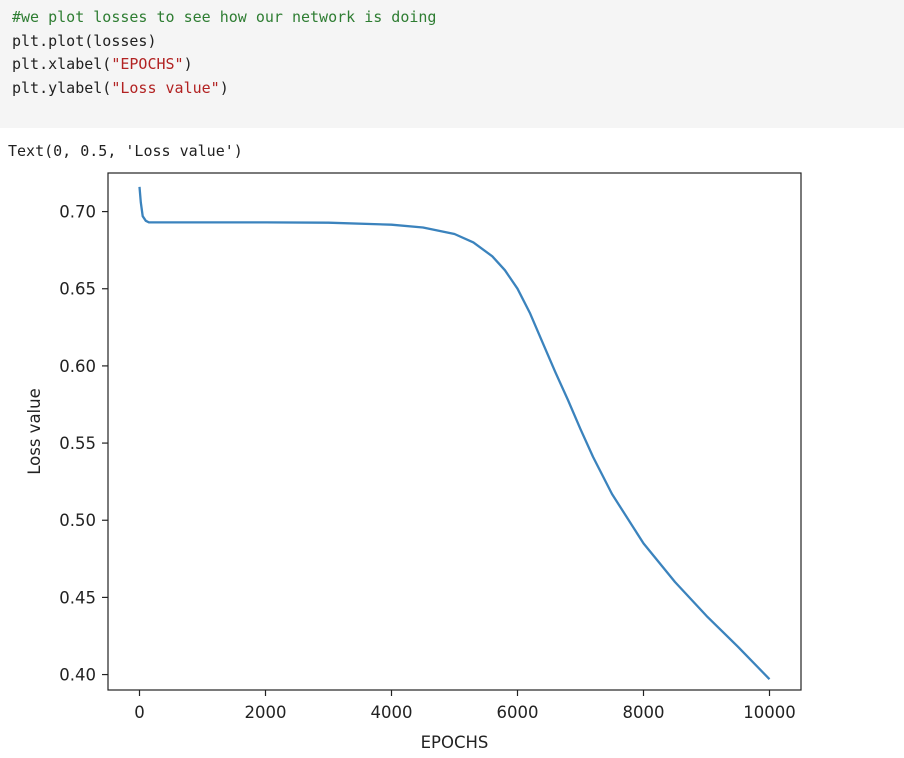 This screenshot has width=904, height=758. What do you see at coordinates (266, 712) in the screenshot?
I see `x-tick-label: 2000` at bounding box center [266, 712].